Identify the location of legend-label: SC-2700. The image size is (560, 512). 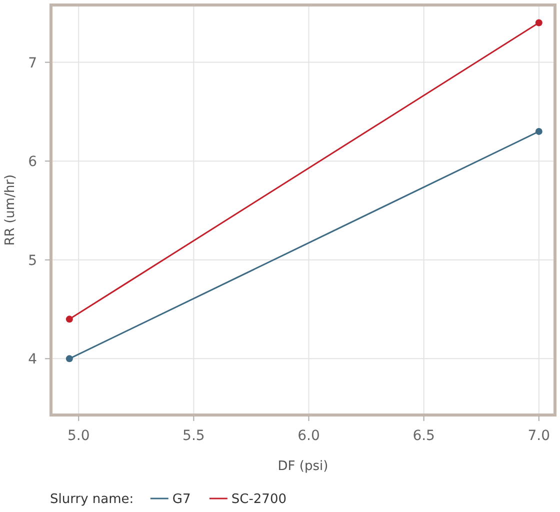
(259, 499).